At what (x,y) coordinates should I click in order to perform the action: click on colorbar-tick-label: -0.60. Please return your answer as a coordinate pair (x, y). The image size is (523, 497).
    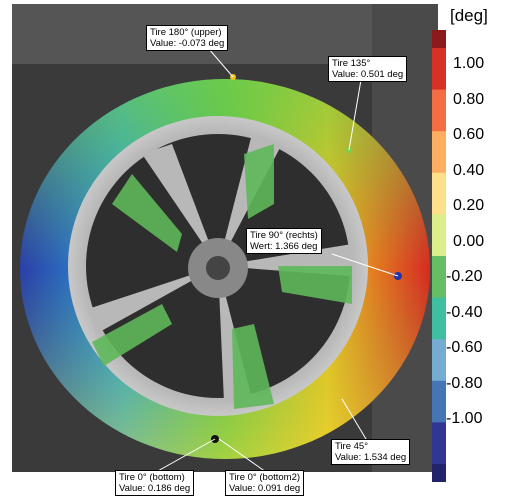
    Looking at the image, I should click on (464, 347).